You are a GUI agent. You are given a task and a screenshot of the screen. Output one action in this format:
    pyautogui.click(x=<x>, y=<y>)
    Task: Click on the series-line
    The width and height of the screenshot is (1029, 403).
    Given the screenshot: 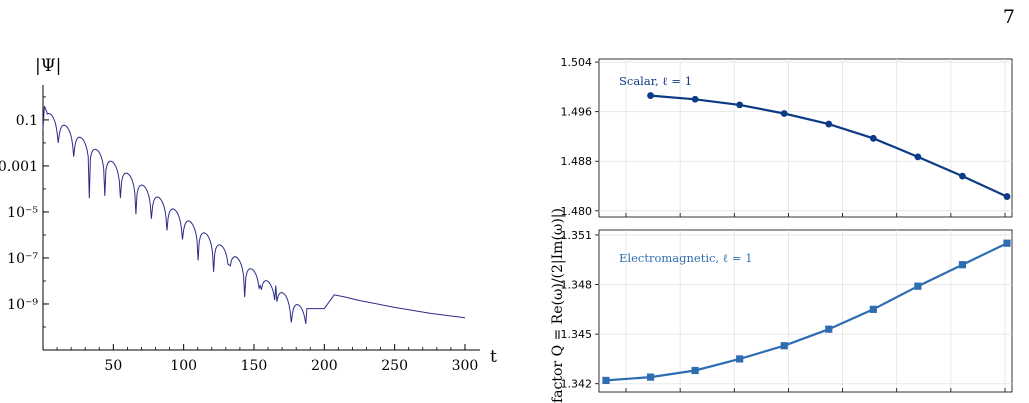 What is the action you would take?
    pyautogui.click(x=806, y=312)
    